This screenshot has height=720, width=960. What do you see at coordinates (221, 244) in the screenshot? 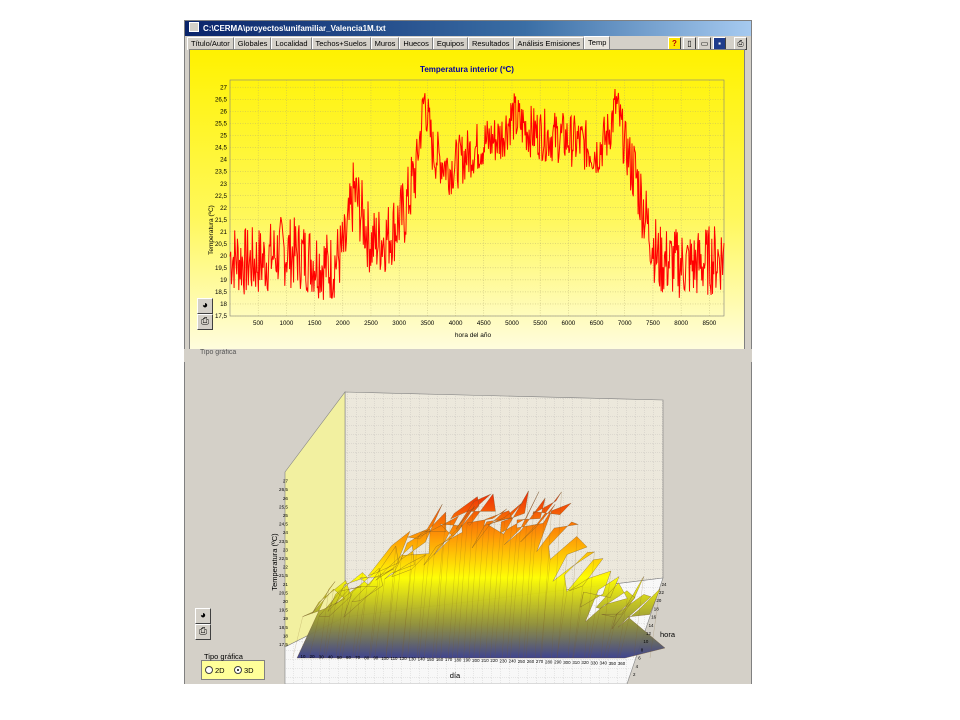
I see `y-tick-label: 20,5` at bounding box center [221, 244].